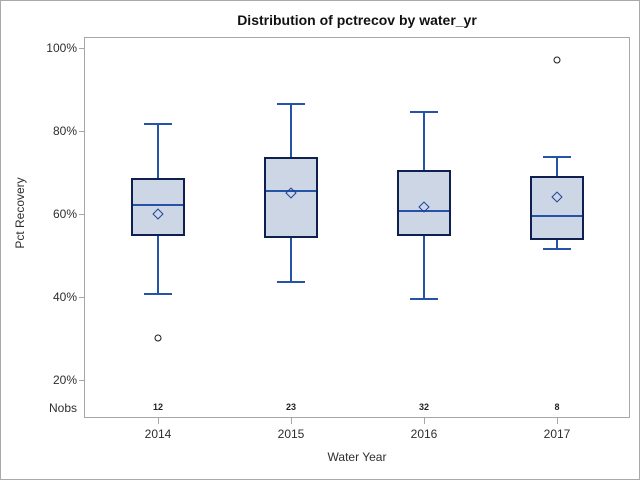 This screenshot has height=480, width=640. Describe the element at coordinates (157, 407) in the screenshot. I see `nobs-value: 12` at that location.